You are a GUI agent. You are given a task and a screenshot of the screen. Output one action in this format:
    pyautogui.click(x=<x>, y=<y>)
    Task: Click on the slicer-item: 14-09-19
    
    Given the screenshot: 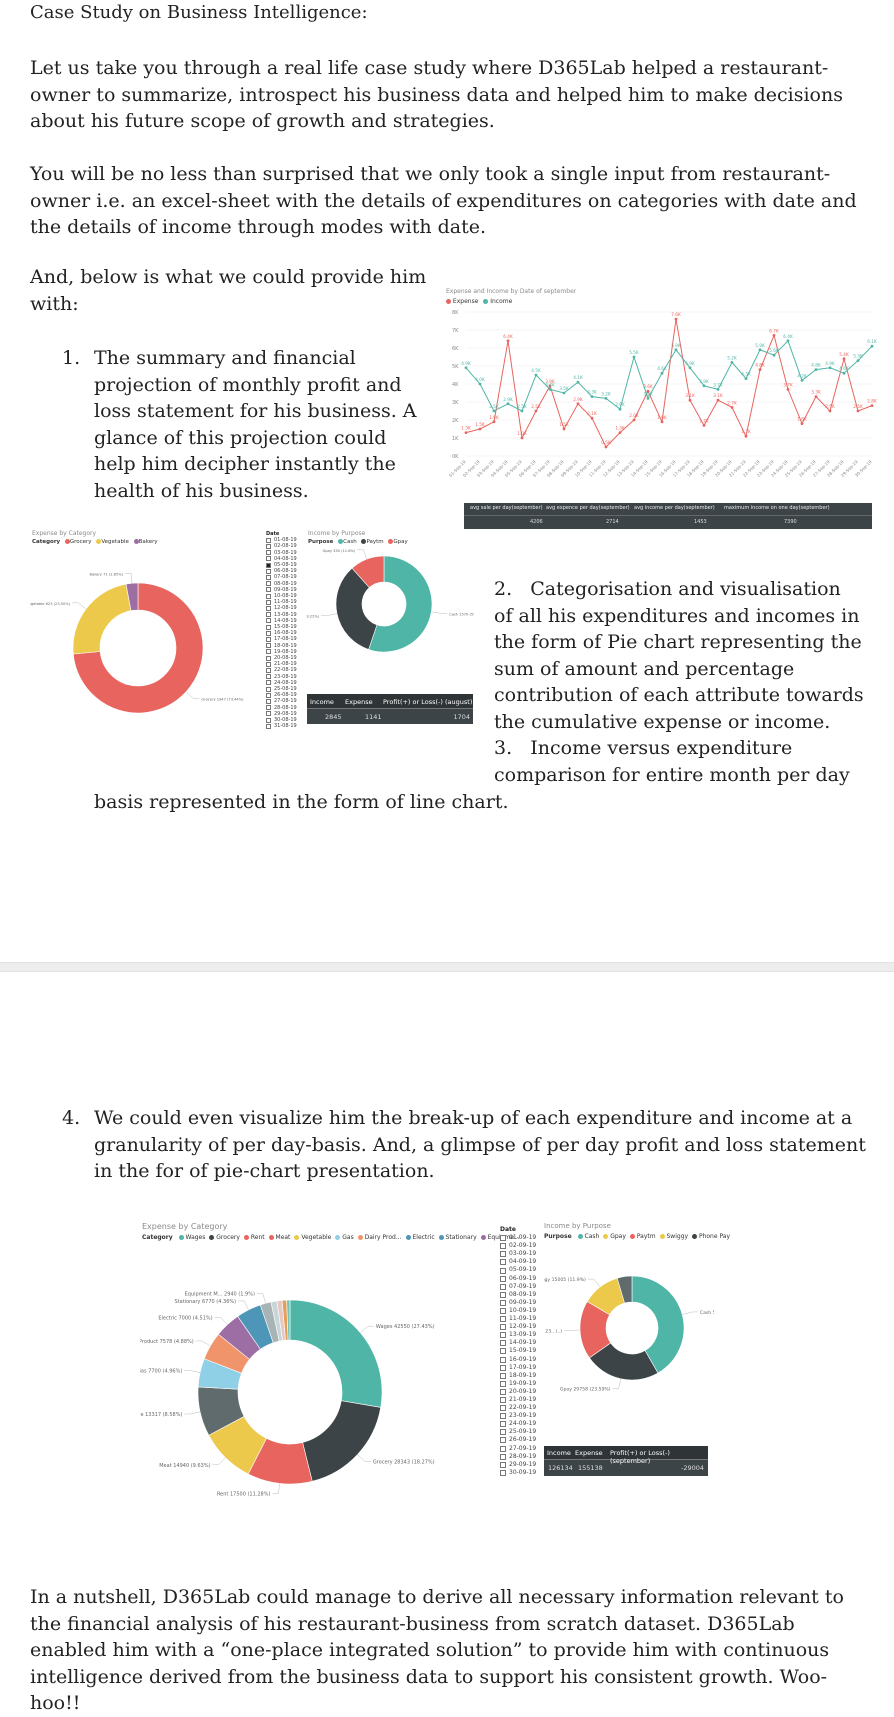 What is the action you would take?
    pyautogui.click(x=518, y=1343)
    